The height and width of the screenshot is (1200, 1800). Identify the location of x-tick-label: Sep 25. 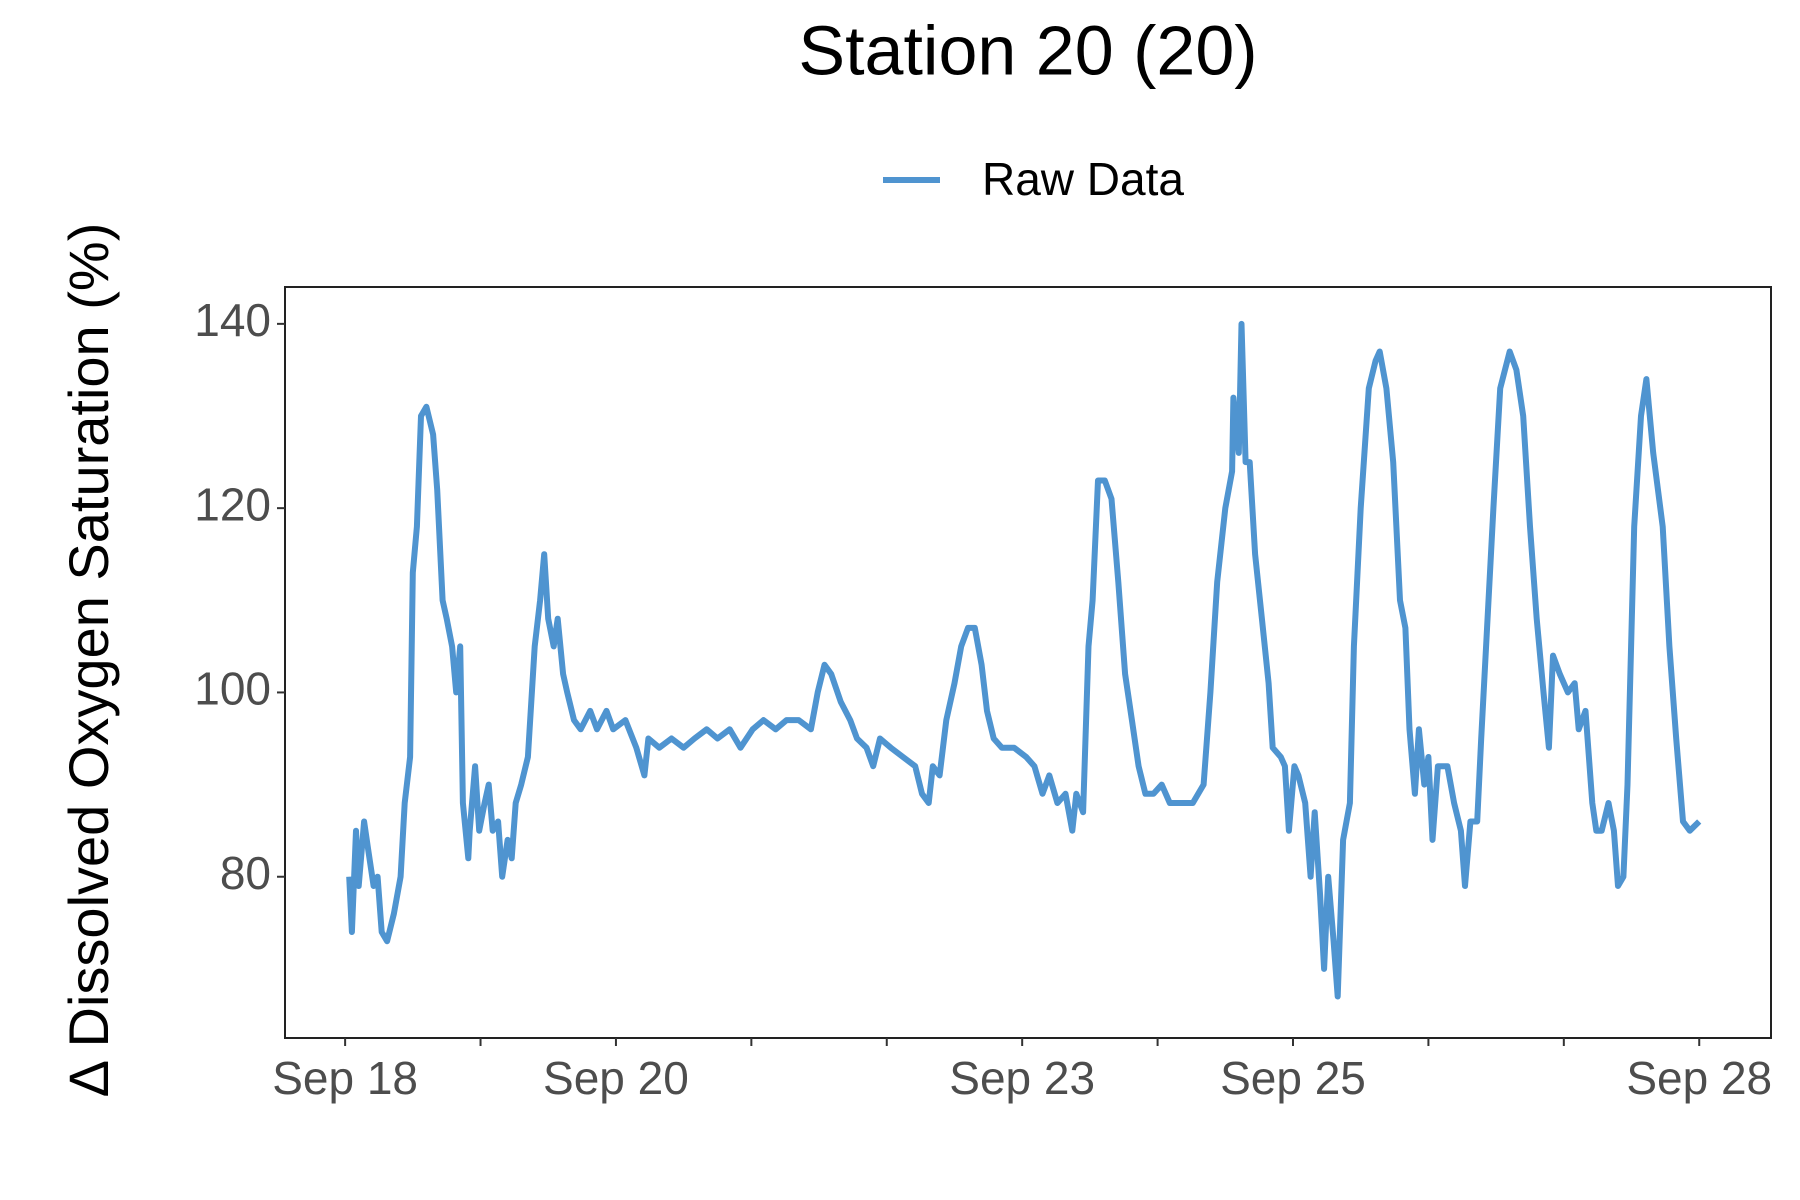
(1293, 1078).